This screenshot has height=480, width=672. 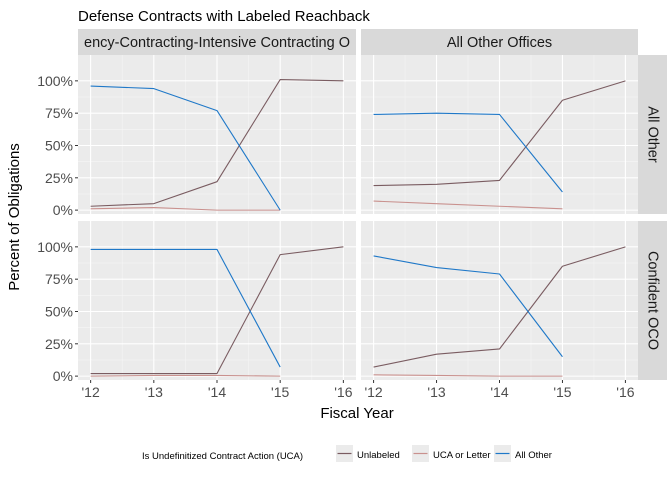 What do you see at coordinates (462, 455) in the screenshot?
I see `legend-label: UCA or Letter` at bounding box center [462, 455].